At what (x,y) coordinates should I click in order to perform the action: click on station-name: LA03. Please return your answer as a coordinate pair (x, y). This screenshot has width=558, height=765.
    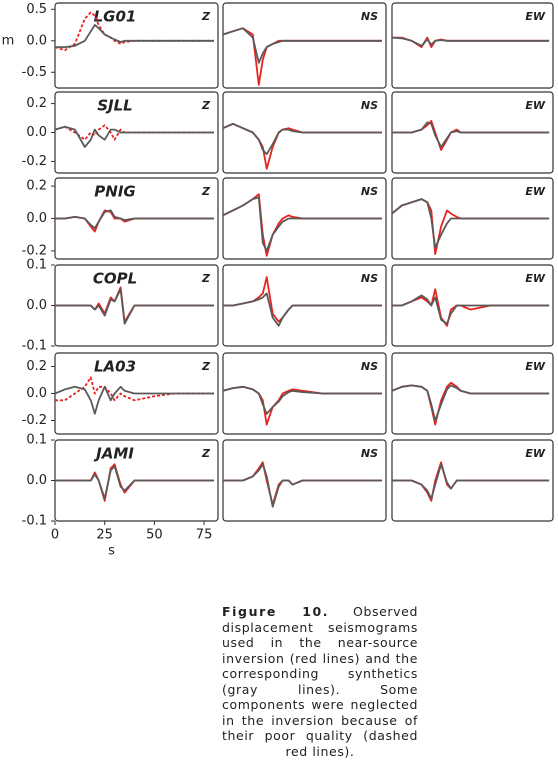
    Looking at the image, I should click on (115, 367).